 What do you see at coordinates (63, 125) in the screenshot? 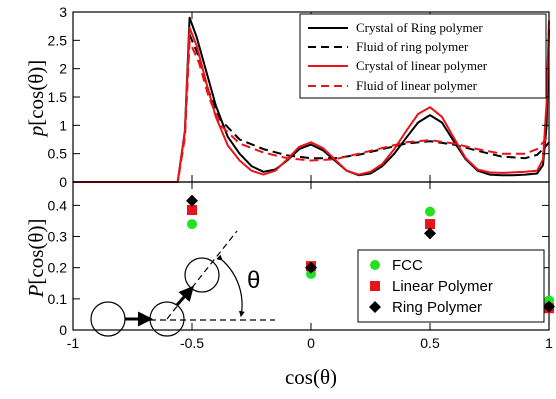
I see `top-y-tick-label: 1` at bounding box center [63, 125].